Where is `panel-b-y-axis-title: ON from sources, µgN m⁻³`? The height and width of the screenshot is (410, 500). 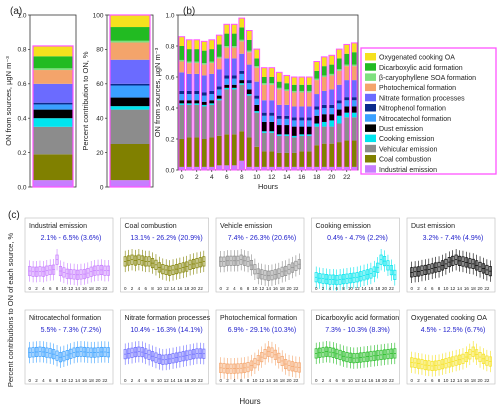
panel-b-y-axis-title: ON from sources, µgN m⁻³ is located at coordinates (157, 92).